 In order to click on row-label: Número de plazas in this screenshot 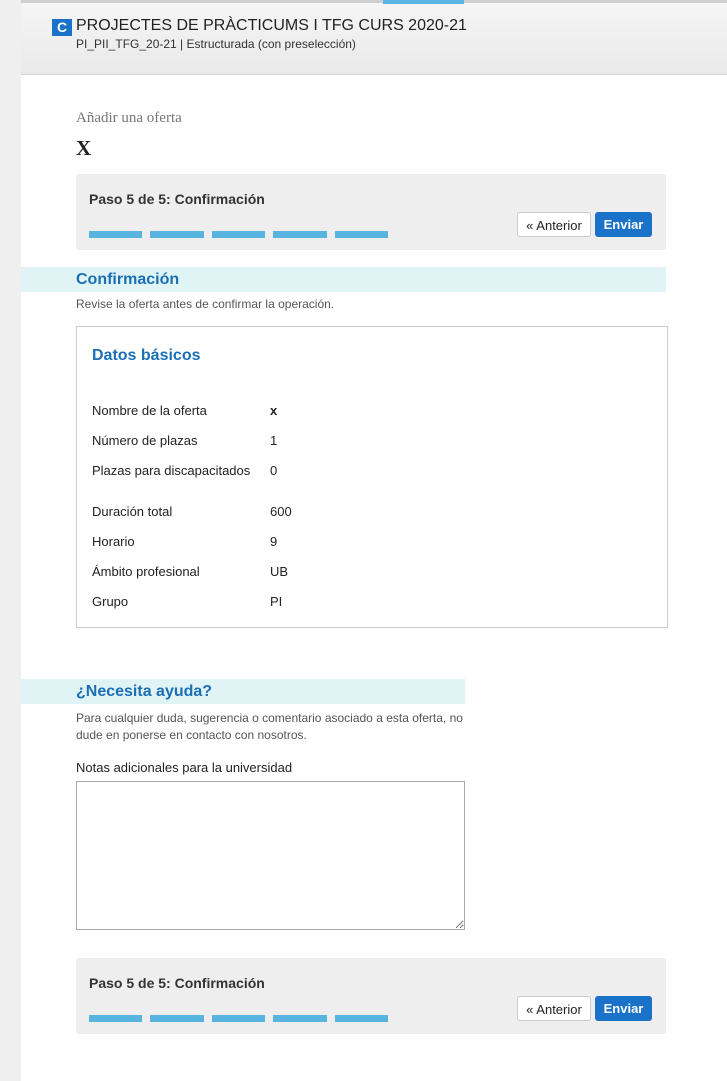, I will do `click(145, 440)`.